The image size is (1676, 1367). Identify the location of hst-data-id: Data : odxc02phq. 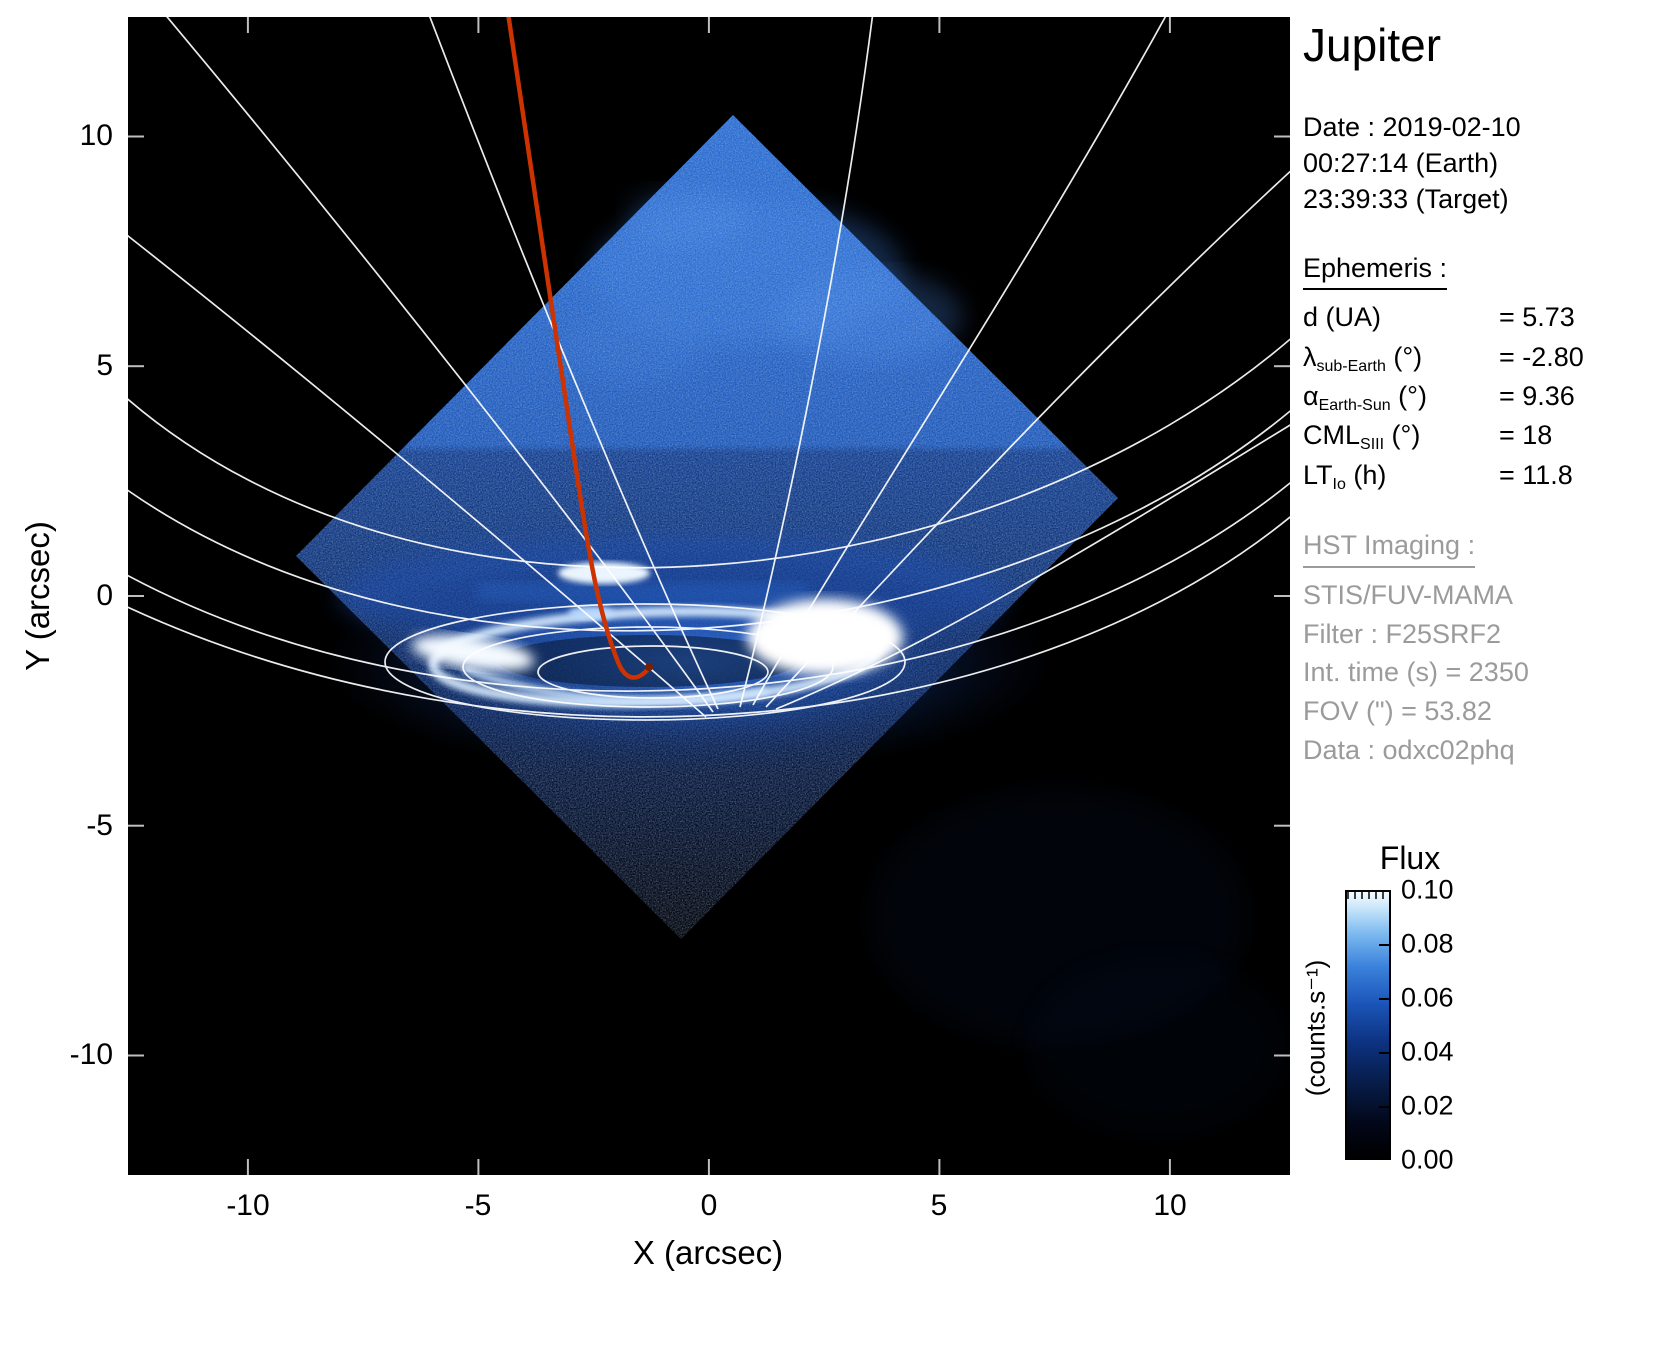
(1409, 750).